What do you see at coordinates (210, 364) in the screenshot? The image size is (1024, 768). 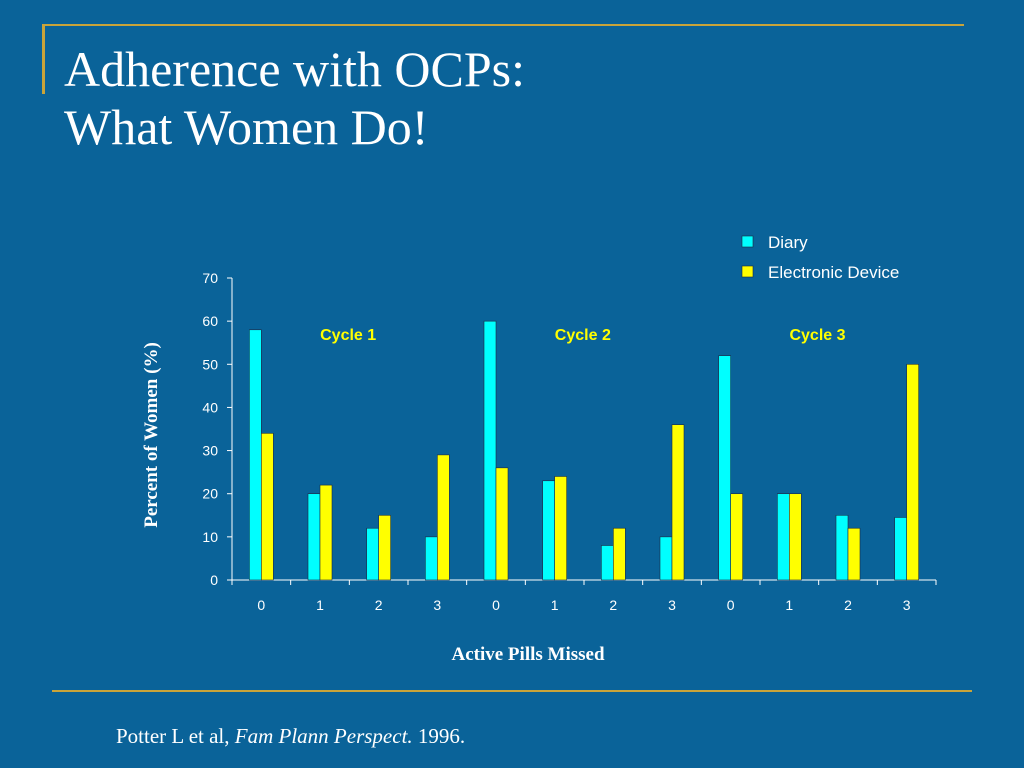 I see `y-tick-label: 50` at bounding box center [210, 364].